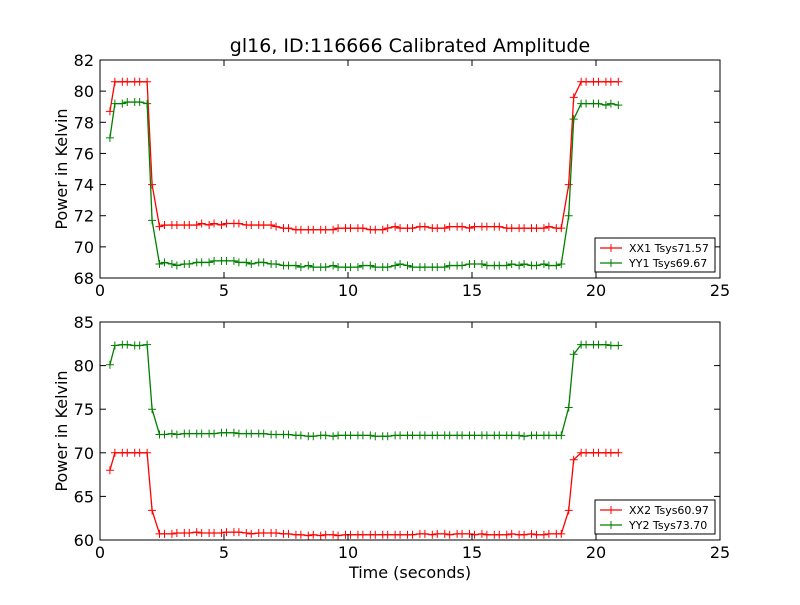 The image size is (800, 605). Describe the element at coordinates (84, 122) in the screenshot. I see `y-tick-label: 78` at that location.